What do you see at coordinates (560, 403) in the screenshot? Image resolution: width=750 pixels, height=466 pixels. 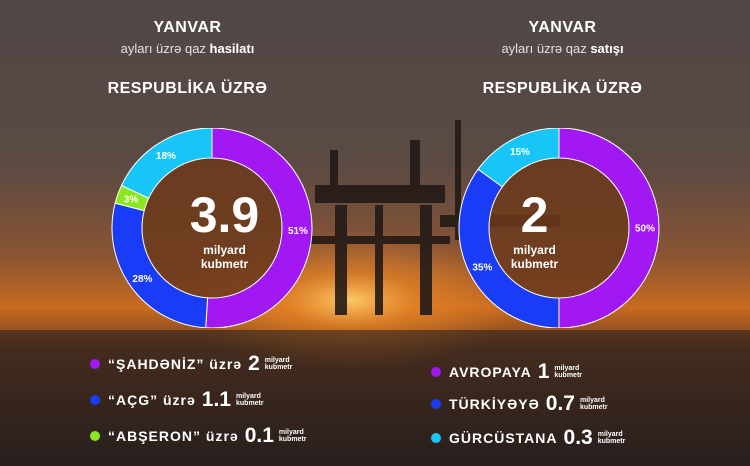 I see `legend-value: 0.7` at bounding box center [560, 403].